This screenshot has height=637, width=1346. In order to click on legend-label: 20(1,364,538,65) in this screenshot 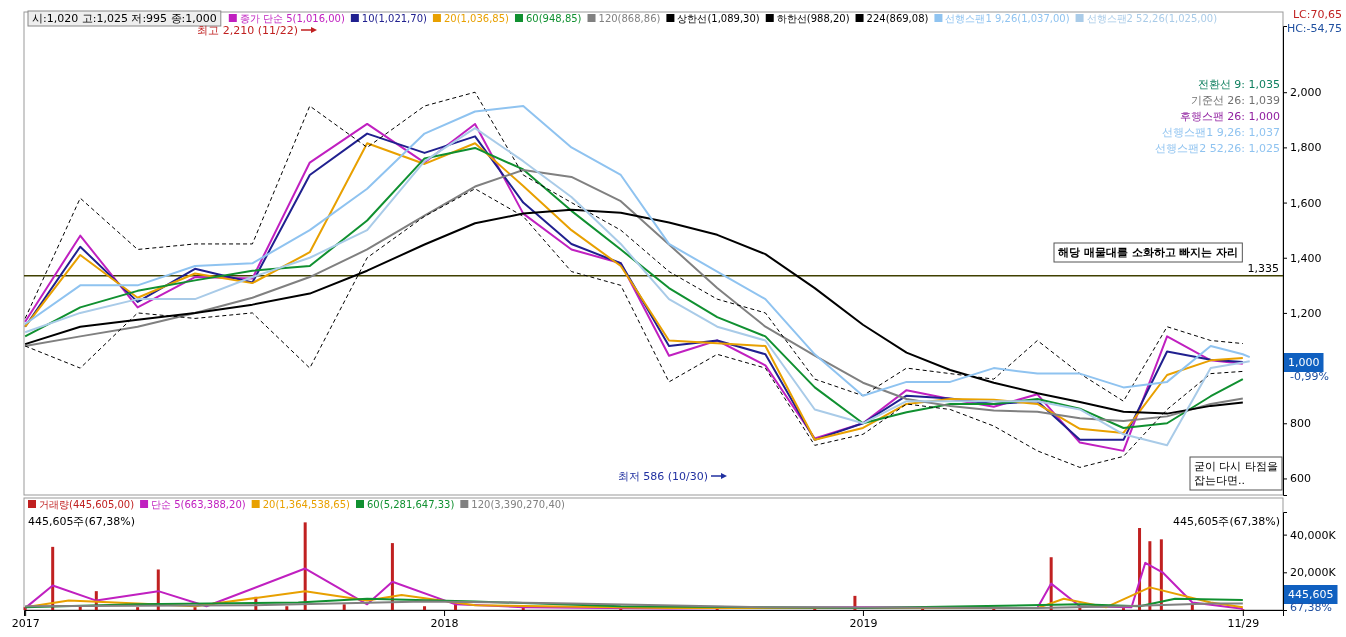, I will do `click(306, 504)`.